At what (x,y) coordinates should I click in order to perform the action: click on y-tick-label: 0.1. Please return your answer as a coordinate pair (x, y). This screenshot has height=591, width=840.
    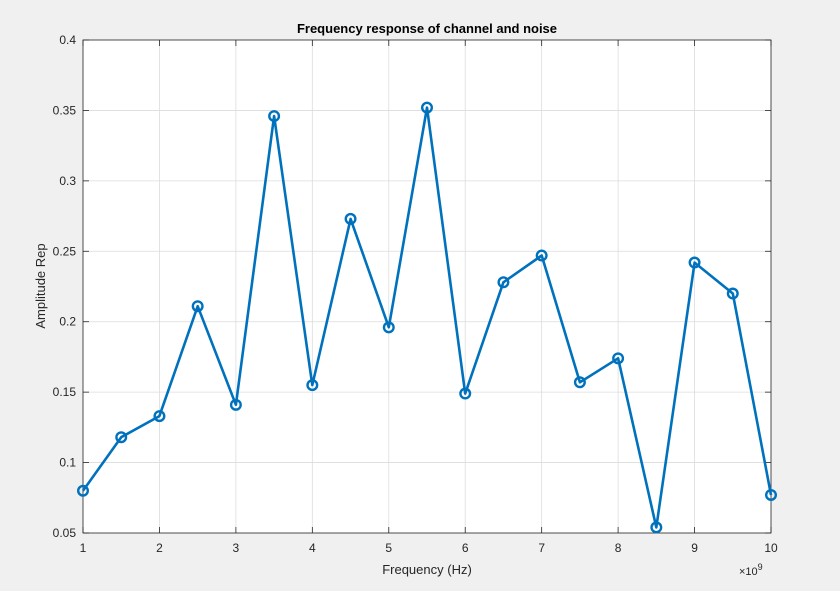
    Looking at the image, I should click on (67, 463).